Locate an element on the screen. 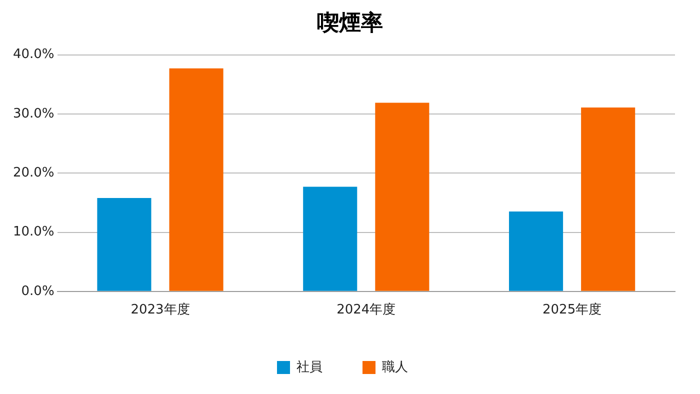  legend-label: 社員 is located at coordinates (309, 367).